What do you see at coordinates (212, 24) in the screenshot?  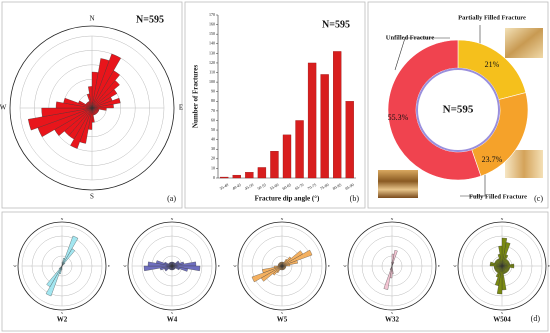 I see `y-tick-label: 160` at bounding box center [212, 24].